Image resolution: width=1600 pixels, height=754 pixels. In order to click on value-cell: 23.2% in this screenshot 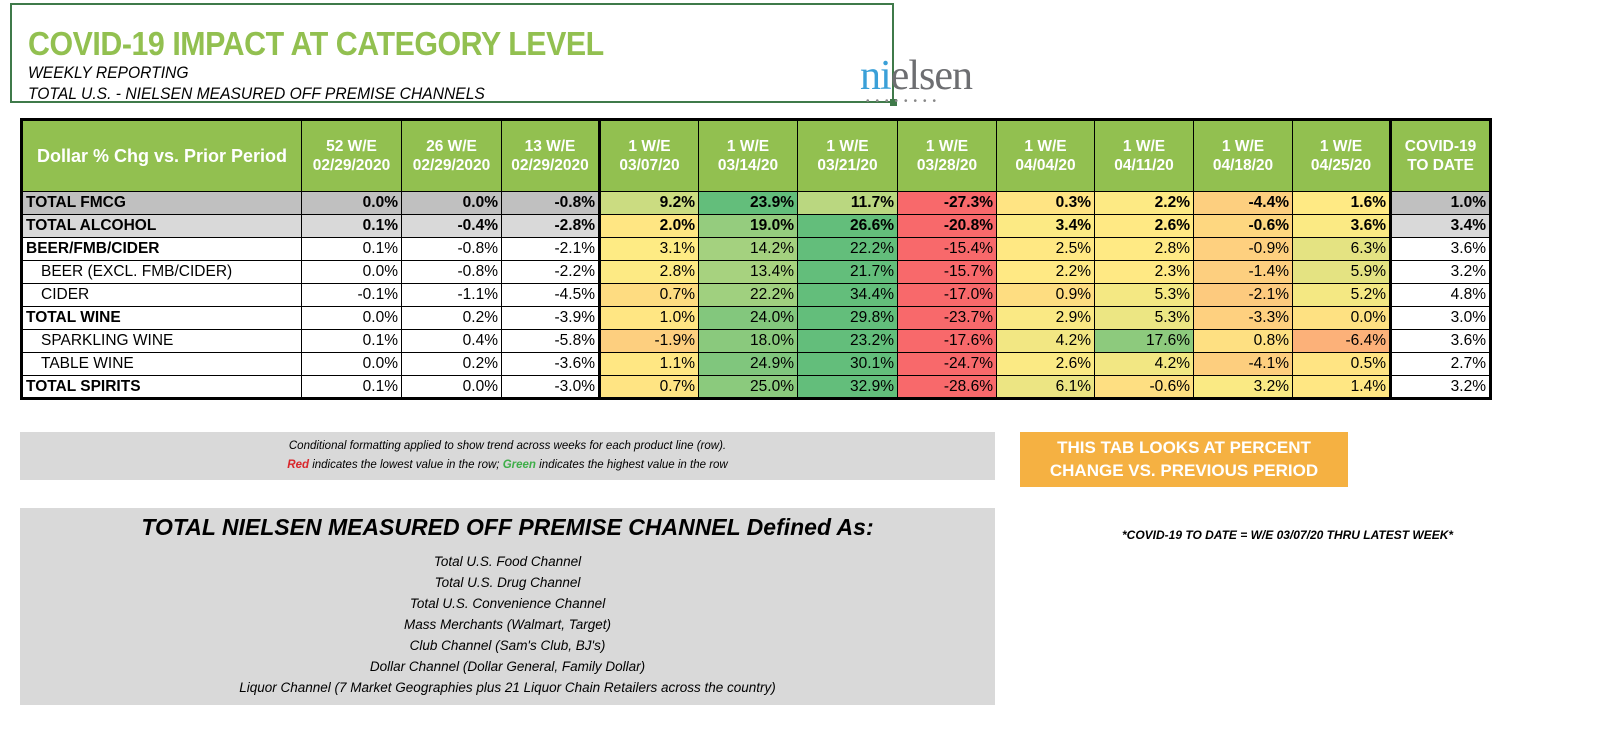, I will do `click(847, 341)`.